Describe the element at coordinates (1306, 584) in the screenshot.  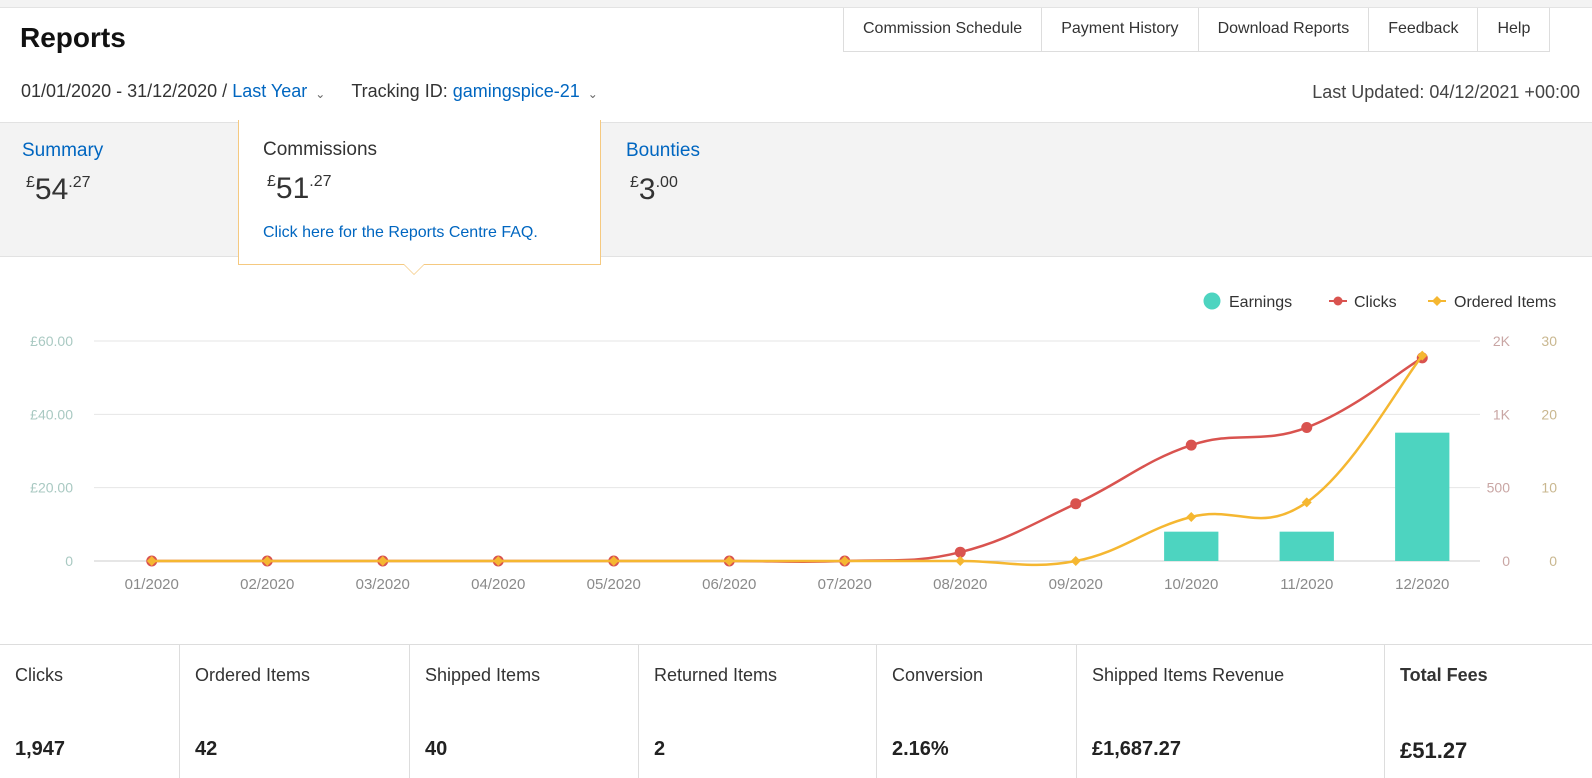
I see `x-tick-label: 11/2020` at that location.